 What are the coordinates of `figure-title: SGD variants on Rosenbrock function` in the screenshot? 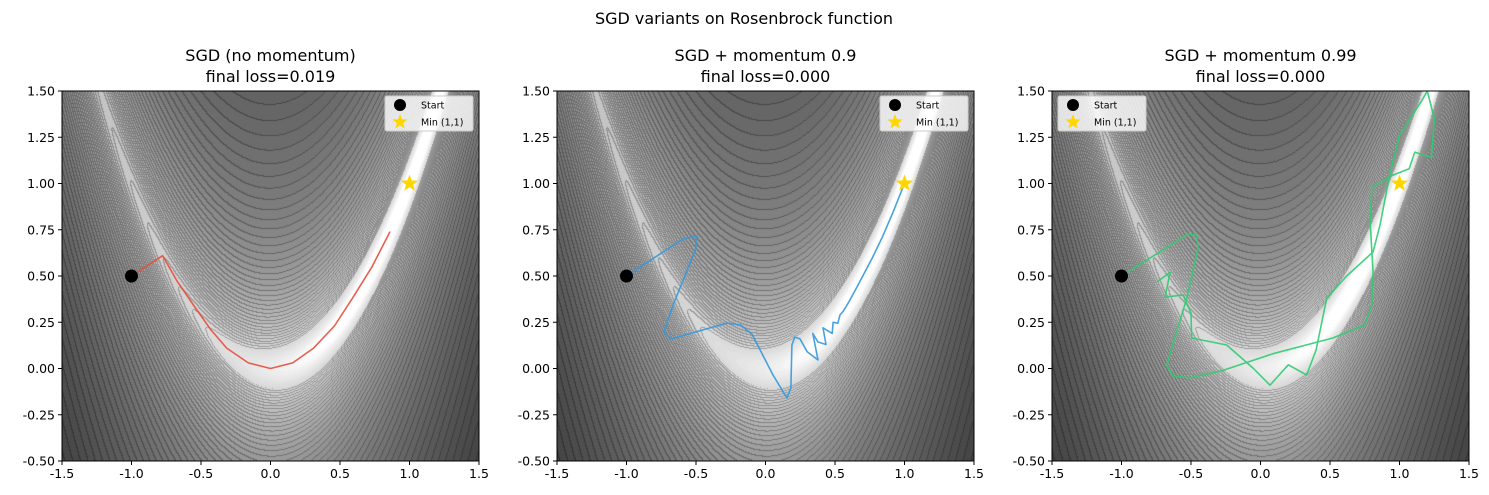 It's located at (744, 18).